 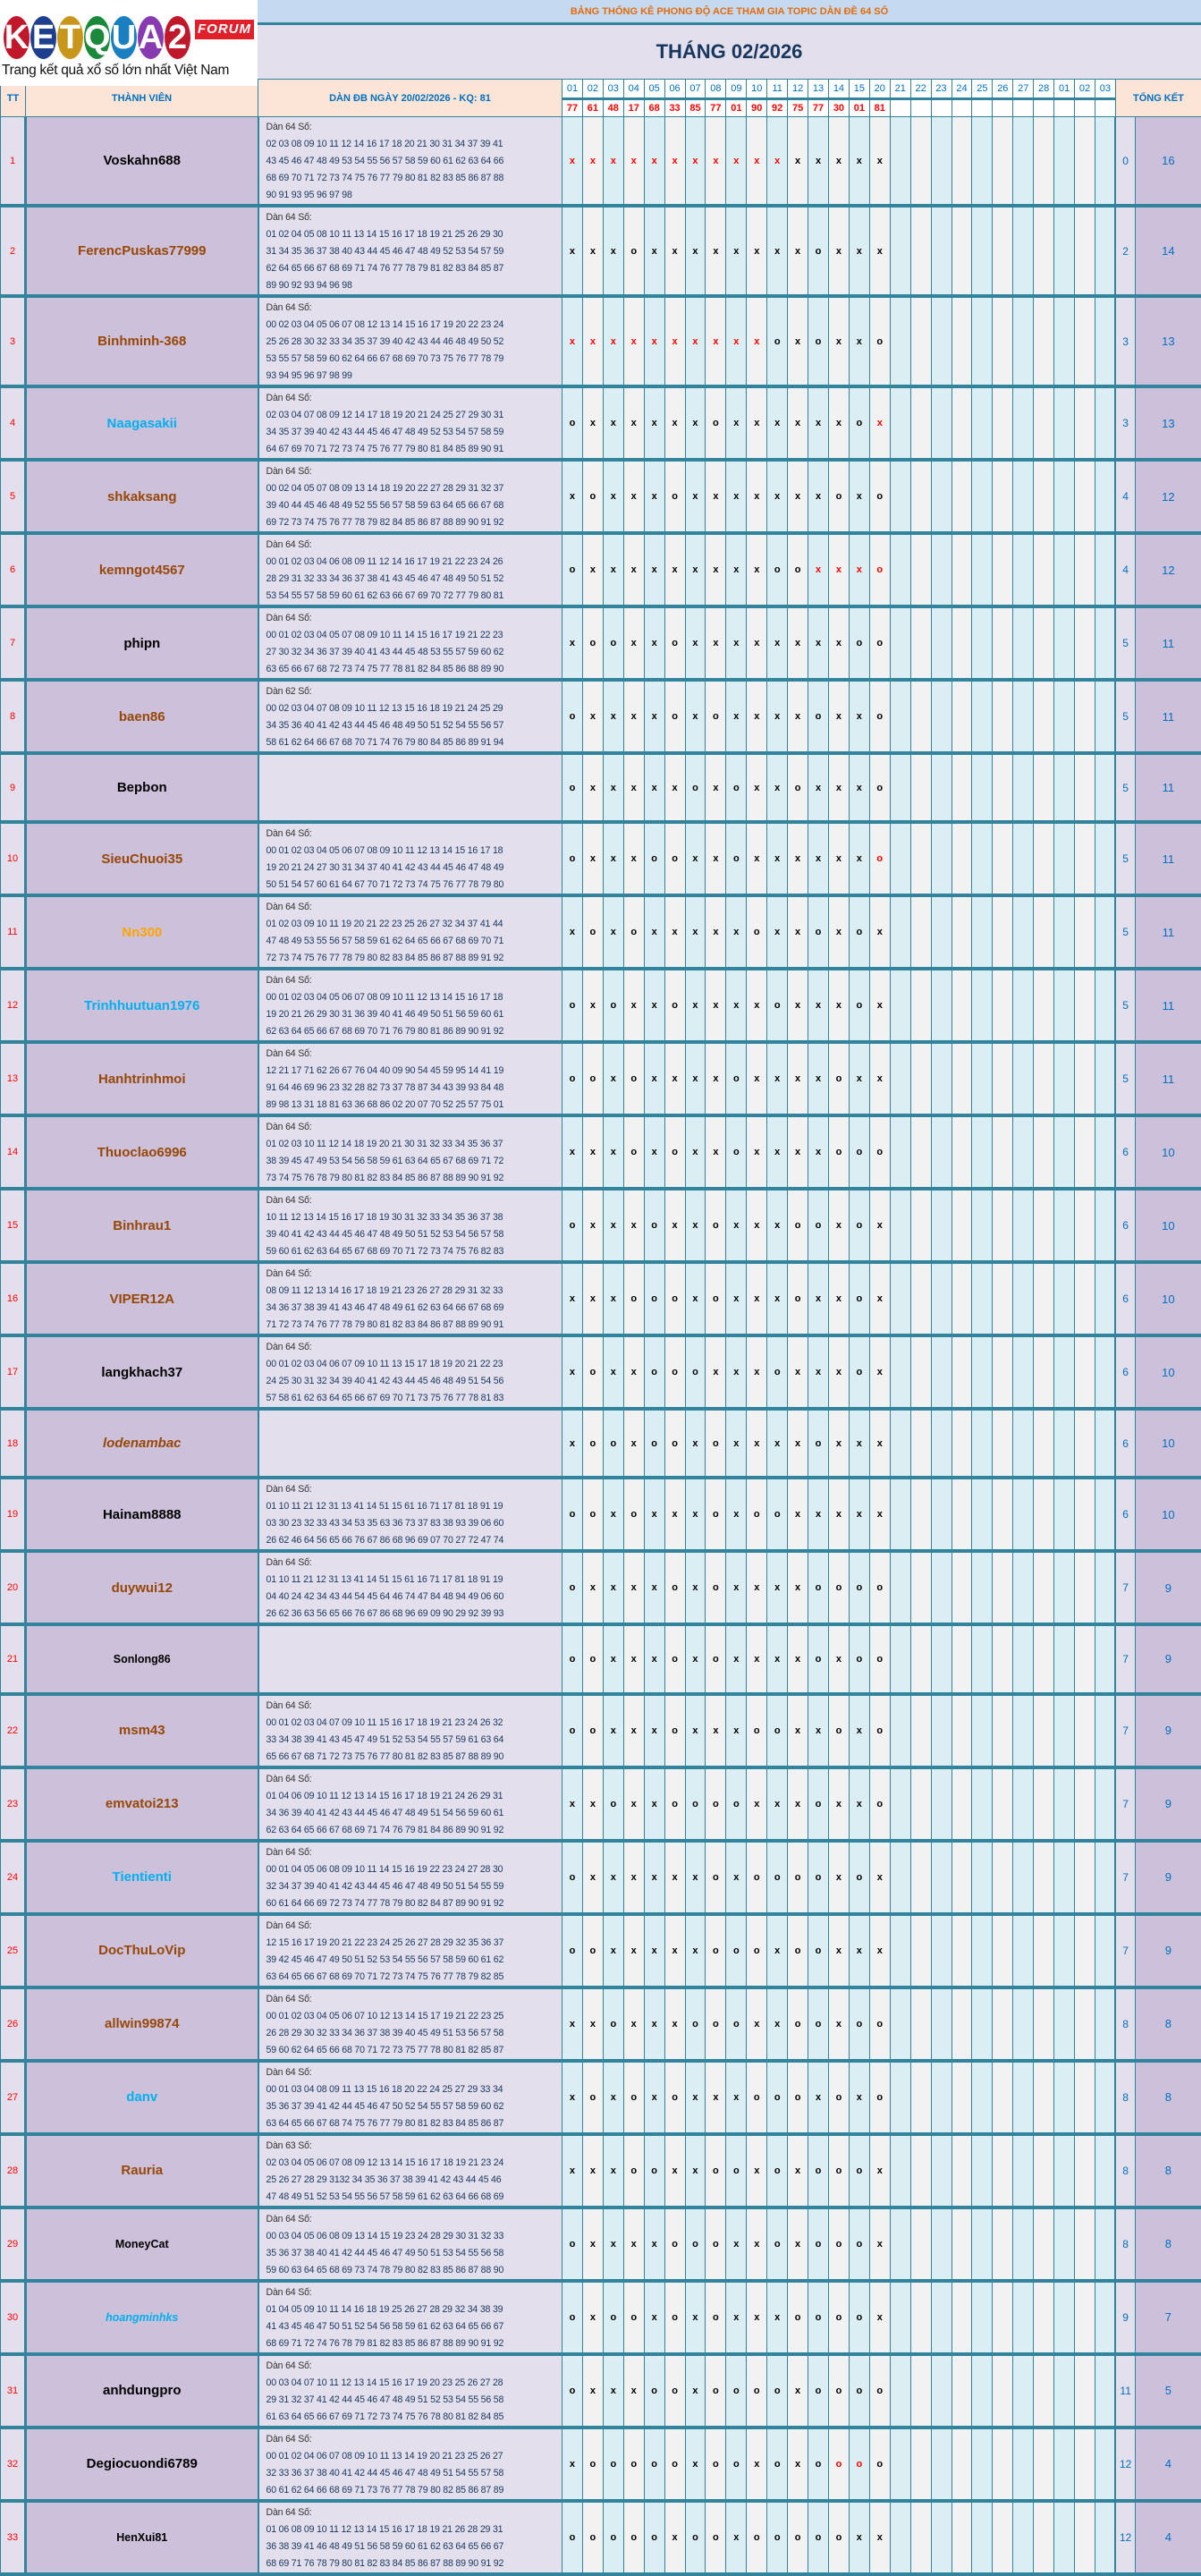 I want to click on member-name: Thuoclao6996, so click(x=142, y=1152).